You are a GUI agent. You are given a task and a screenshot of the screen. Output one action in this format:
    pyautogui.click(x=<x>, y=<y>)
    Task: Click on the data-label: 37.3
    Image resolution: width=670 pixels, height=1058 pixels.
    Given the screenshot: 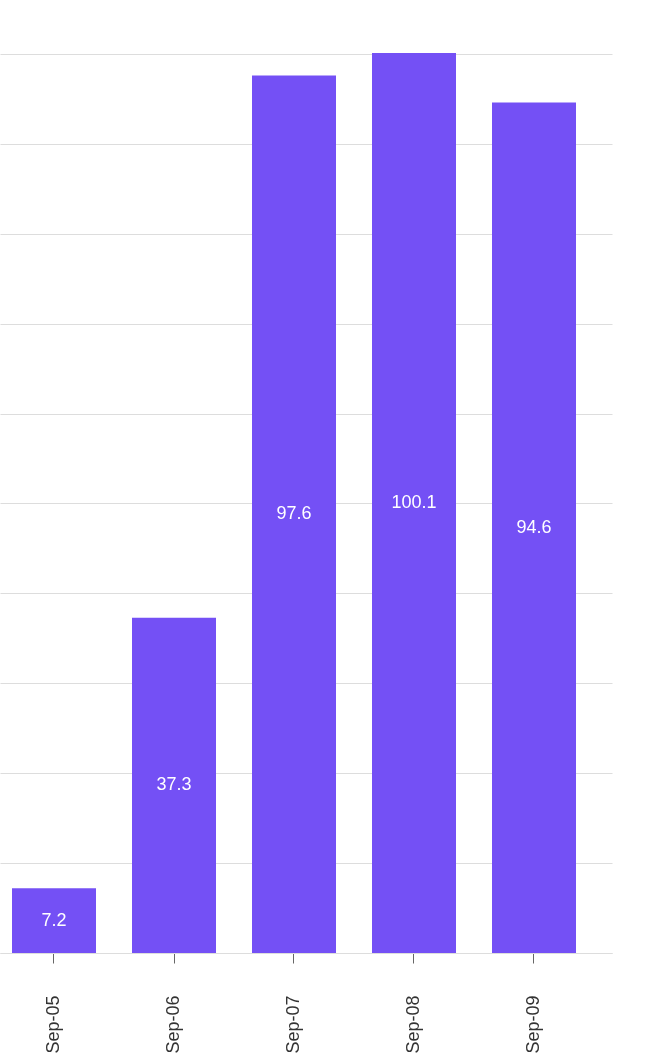 What is the action you would take?
    pyautogui.click(x=174, y=784)
    